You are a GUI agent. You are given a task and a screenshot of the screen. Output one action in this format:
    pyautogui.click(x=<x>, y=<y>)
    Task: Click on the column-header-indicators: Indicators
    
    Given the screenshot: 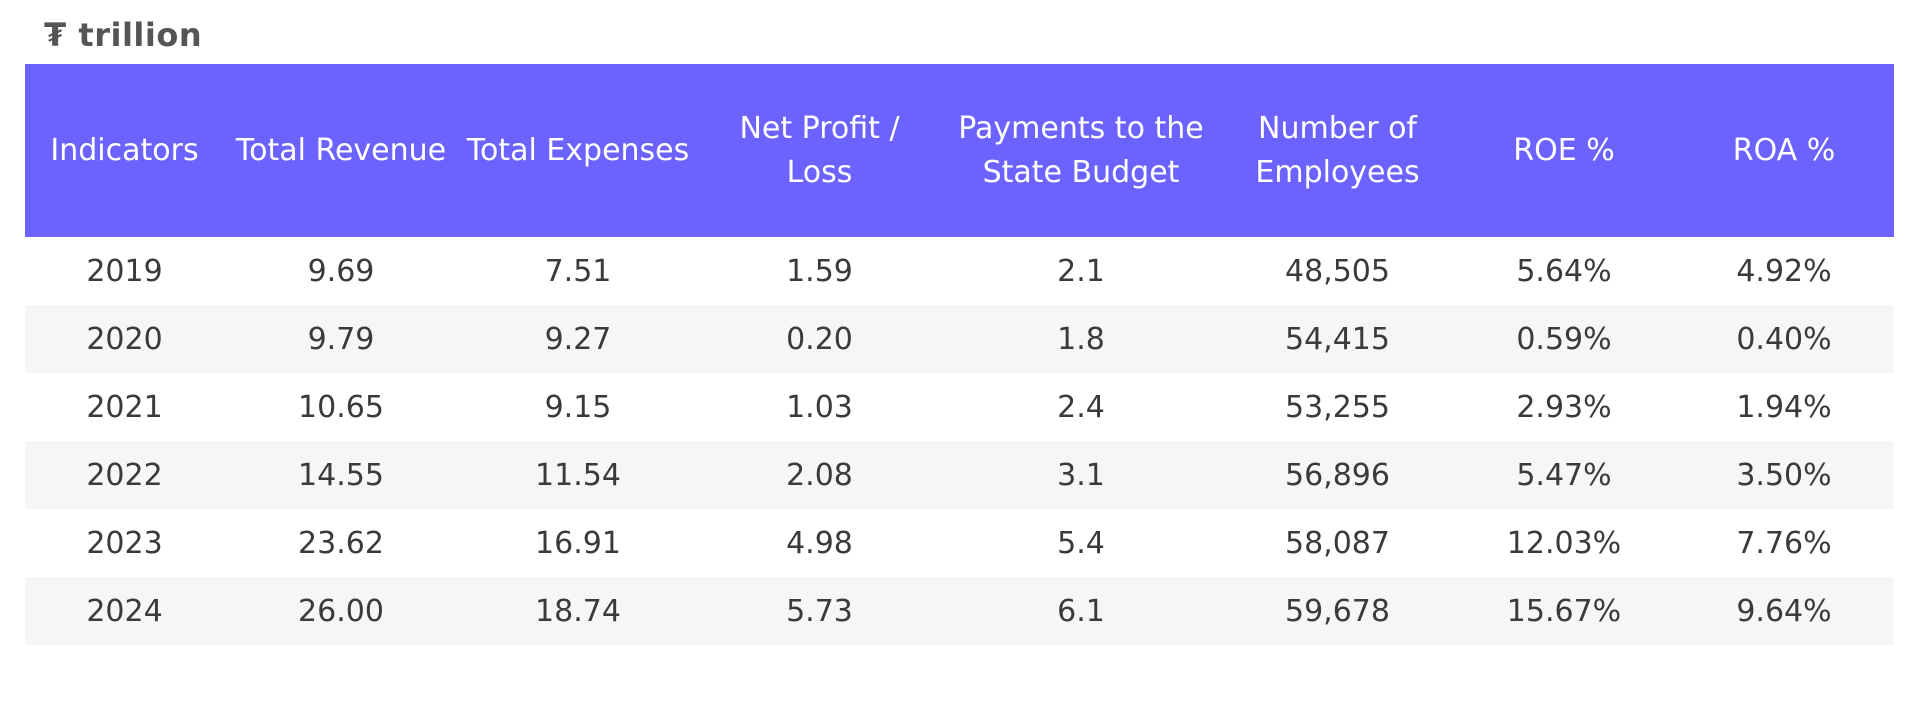 What is the action you would take?
    pyautogui.click(x=124, y=150)
    